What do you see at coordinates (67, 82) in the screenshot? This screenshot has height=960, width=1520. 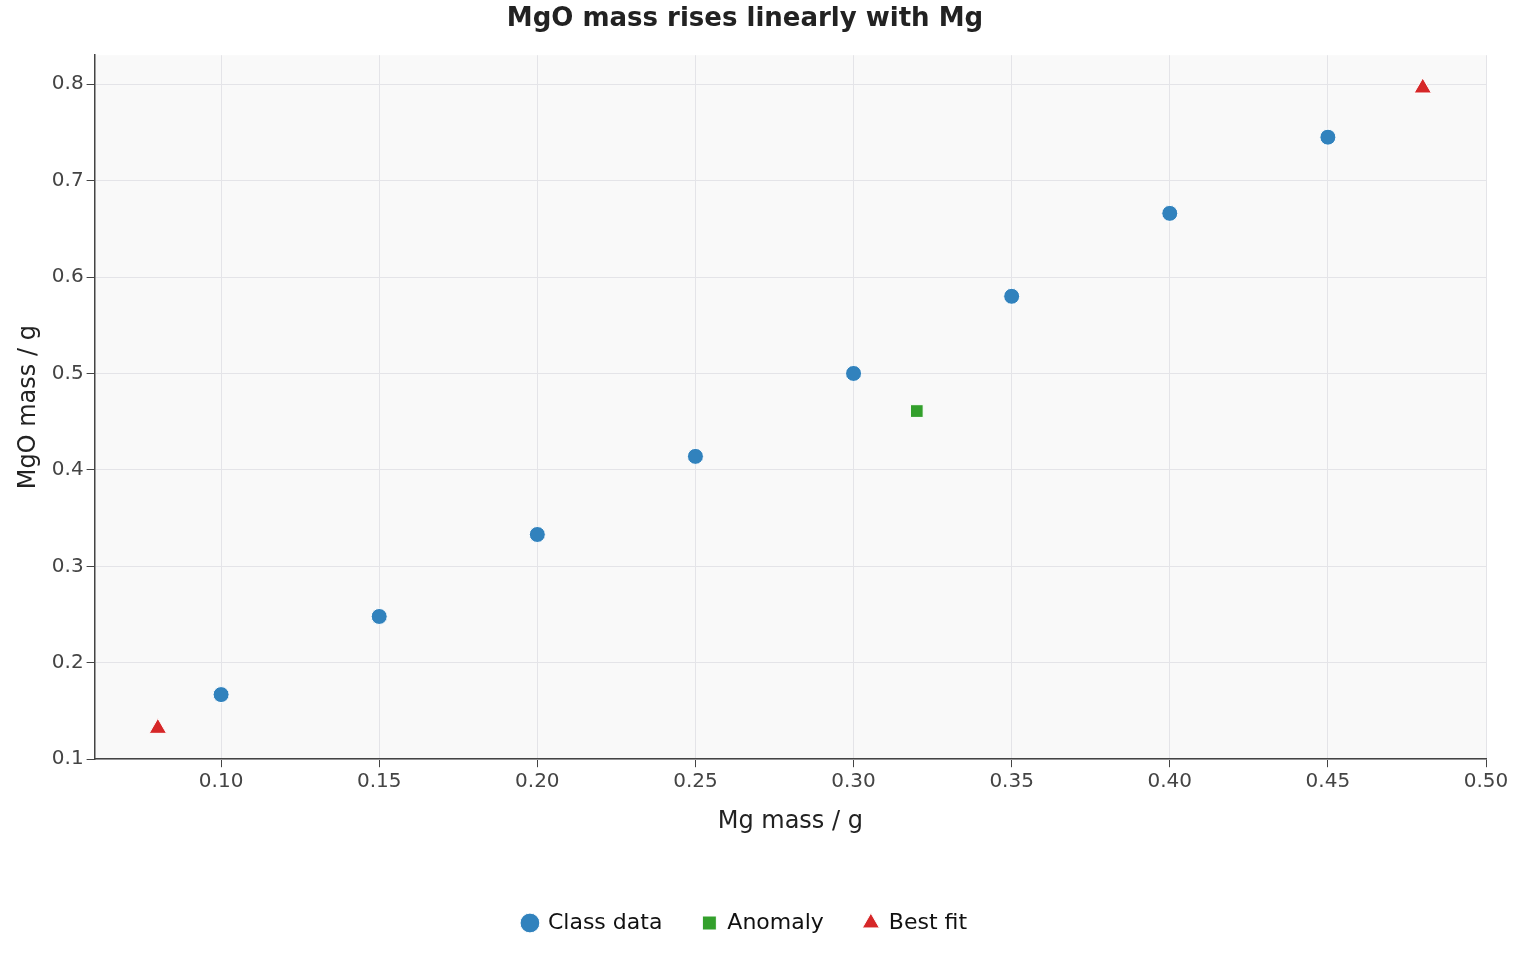 I see `y-tick-label: 0.8` at bounding box center [67, 82].